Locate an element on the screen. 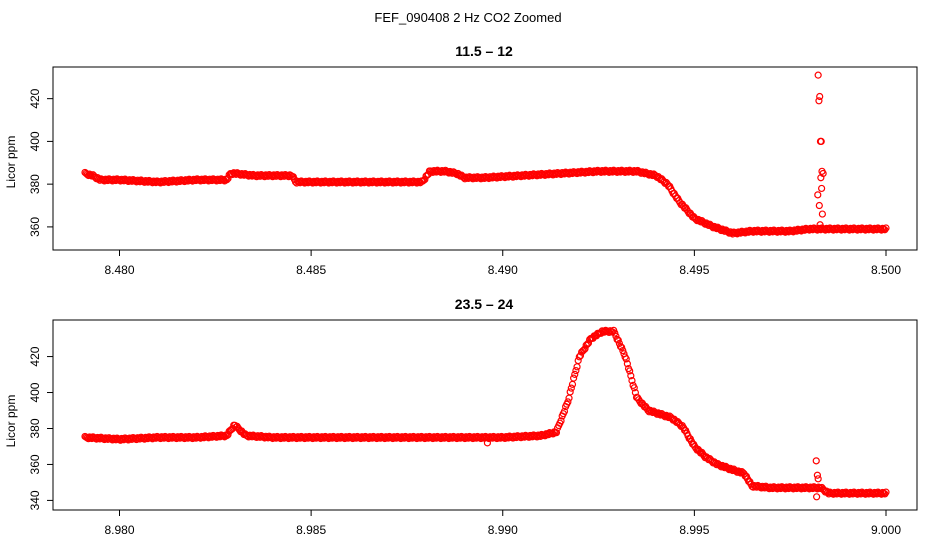  x-tick-label: 8.485 is located at coordinates (311, 270).